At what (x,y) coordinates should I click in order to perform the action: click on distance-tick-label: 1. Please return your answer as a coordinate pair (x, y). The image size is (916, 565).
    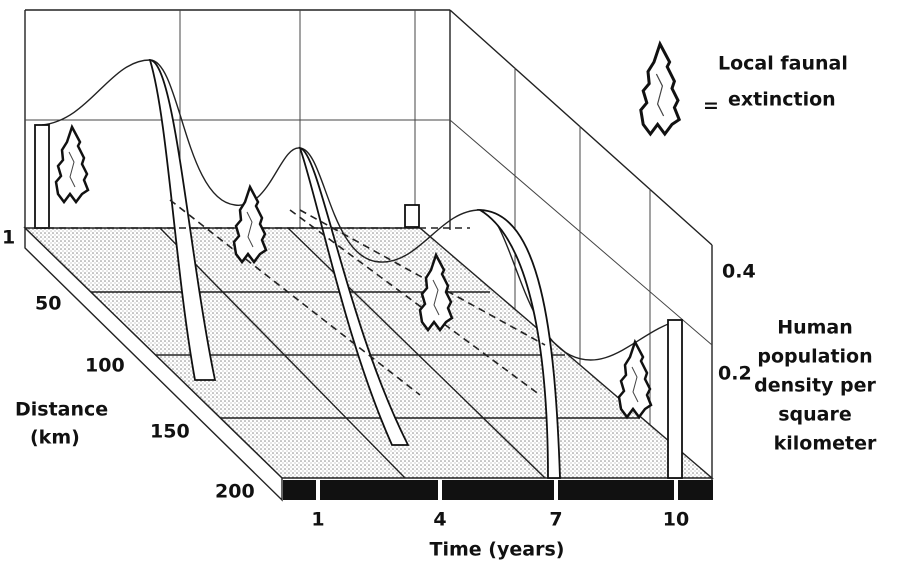
    Looking at the image, I should click on (8, 238).